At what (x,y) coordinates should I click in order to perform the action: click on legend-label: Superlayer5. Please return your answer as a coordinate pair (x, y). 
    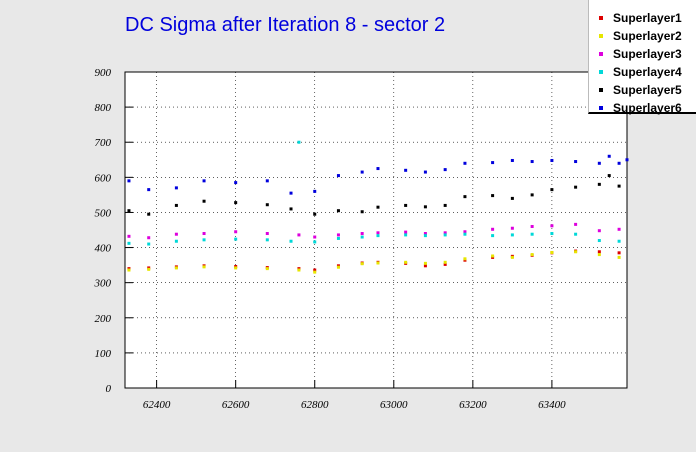
    Looking at the image, I should click on (647, 90).